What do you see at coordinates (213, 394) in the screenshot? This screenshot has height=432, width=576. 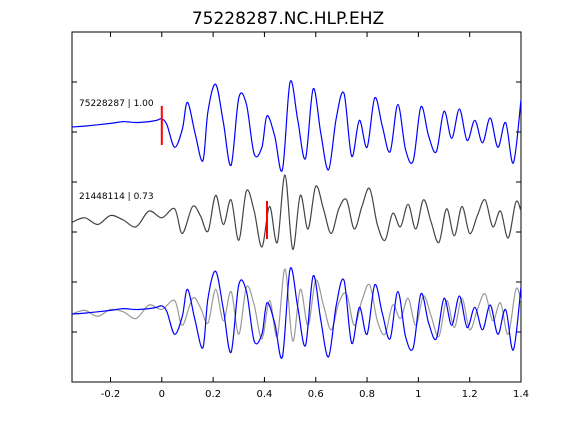 I see `x-tick-label: 0.2` at bounding box center [213, 394].